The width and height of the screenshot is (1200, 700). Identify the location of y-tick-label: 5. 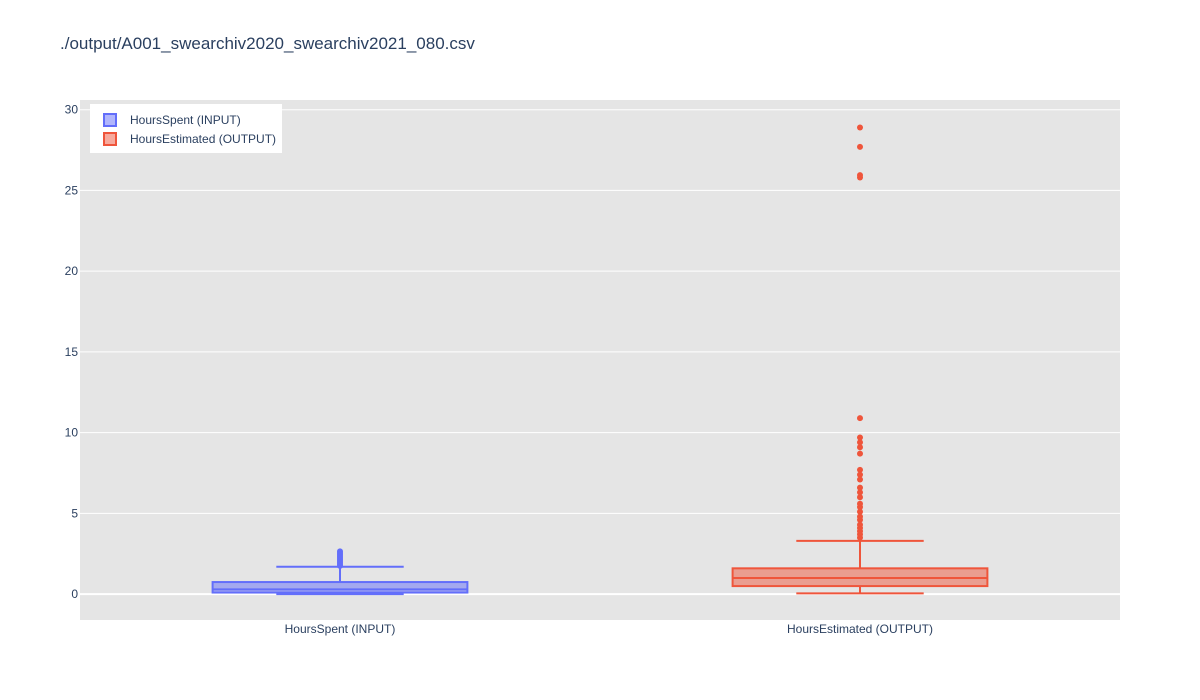
(74, 513).